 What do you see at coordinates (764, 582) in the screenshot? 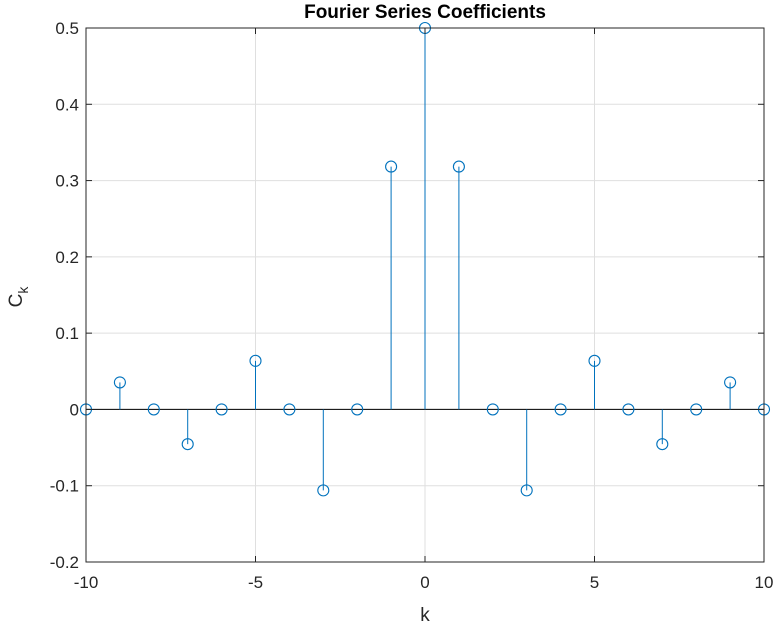
I see `x-tick-label: 10` at bounding box center [764, 582].